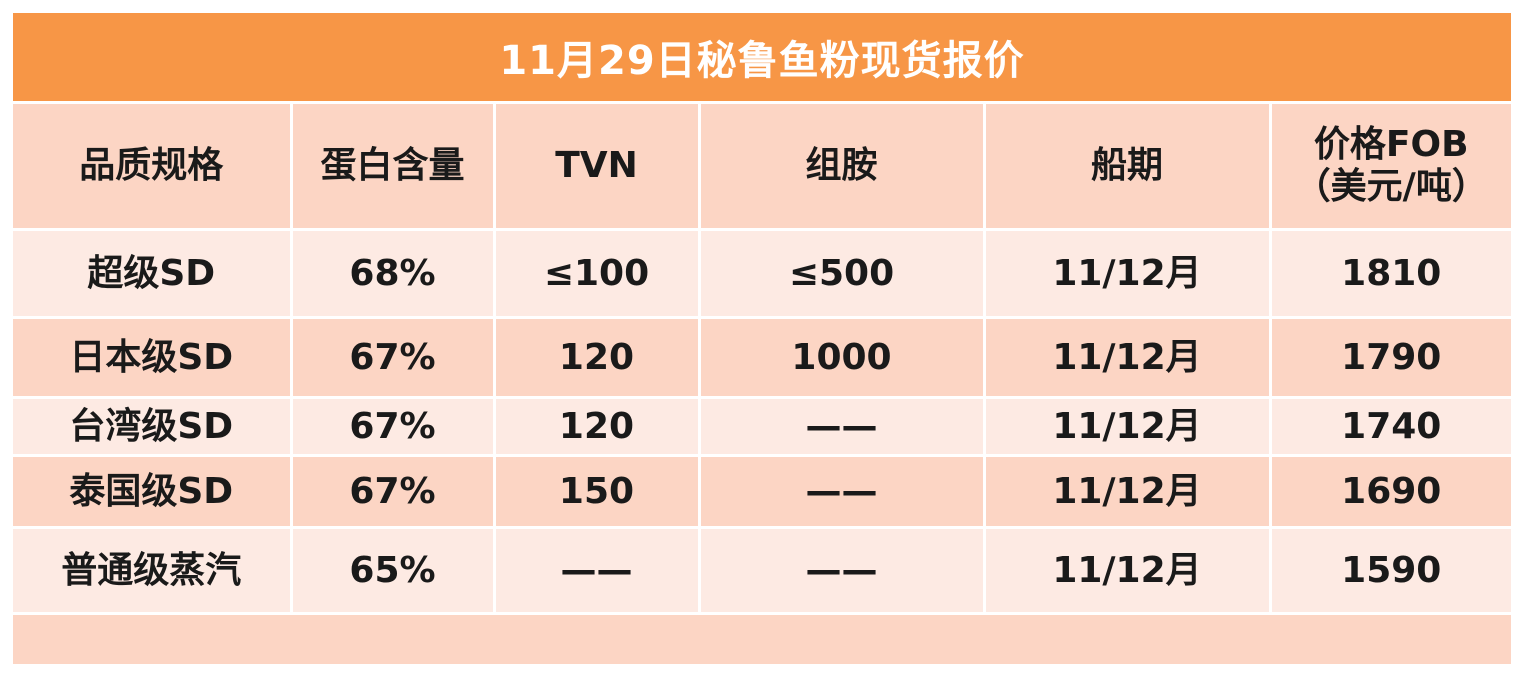 The width and height of the screenshot is (1524, 685). What do you see at coordinates (1389, 427) in the screenshot?
I see `cell-price: 1740` at bounding box center [1389, 427].